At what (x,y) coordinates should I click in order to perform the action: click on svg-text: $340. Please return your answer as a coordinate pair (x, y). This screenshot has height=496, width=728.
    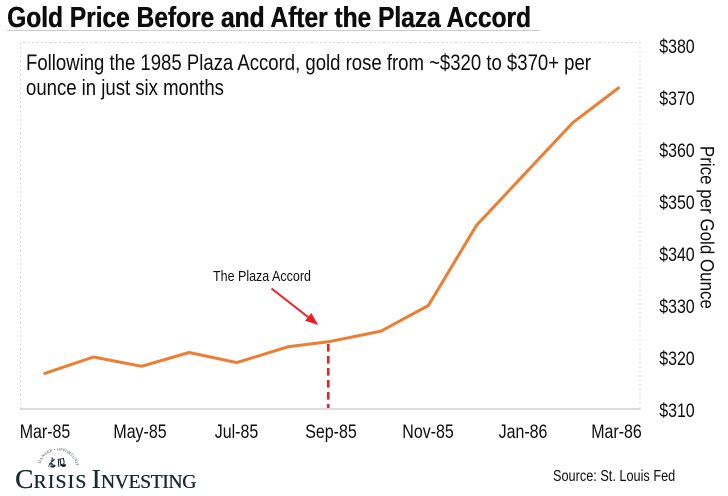
    Looking at the image, I should click on (677, 255).